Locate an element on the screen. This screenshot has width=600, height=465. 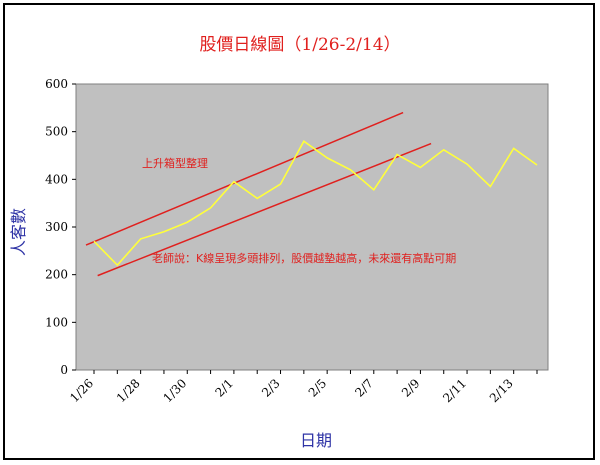
y-axis-ticks: 0 100 200 300 400 500 600 is located at coordinates (60, 227).